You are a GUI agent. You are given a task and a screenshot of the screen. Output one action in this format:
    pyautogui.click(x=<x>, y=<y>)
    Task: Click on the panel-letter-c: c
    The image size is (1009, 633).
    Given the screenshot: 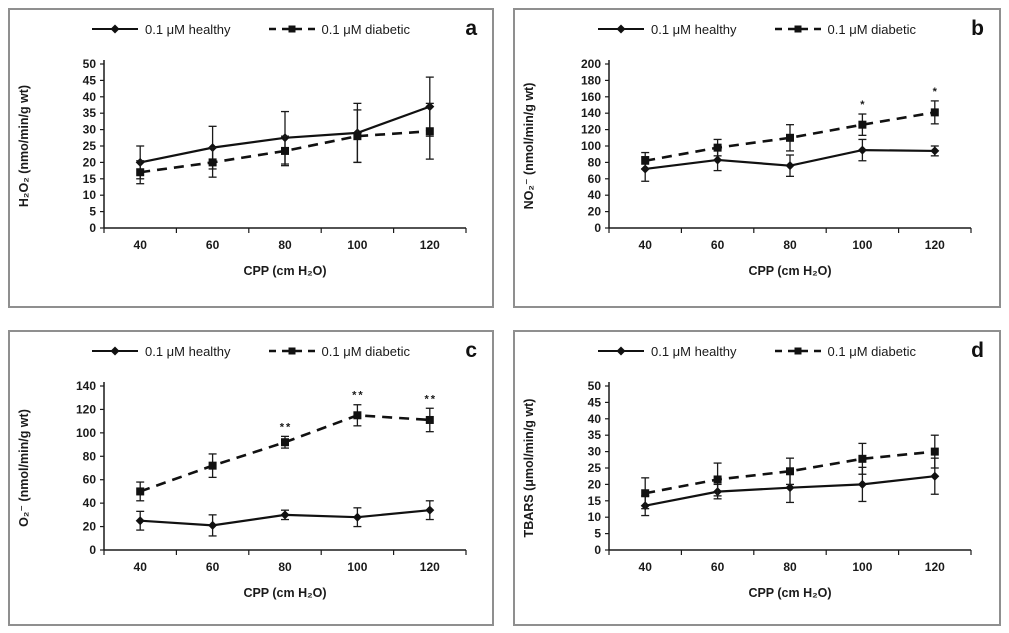 What is the action you would take?
    pyautogui.click(x=471, y=350)
    